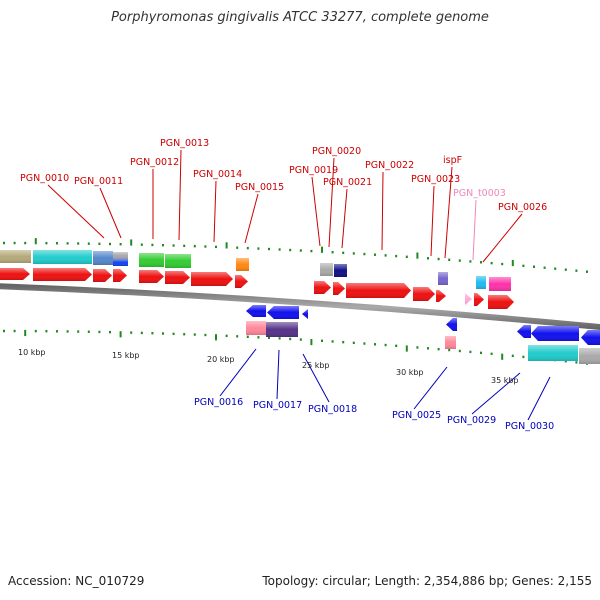 This screenshot has height=600, width=600. I want to click on scale-label-35kbp: 35 kbp, so click(505, 380).